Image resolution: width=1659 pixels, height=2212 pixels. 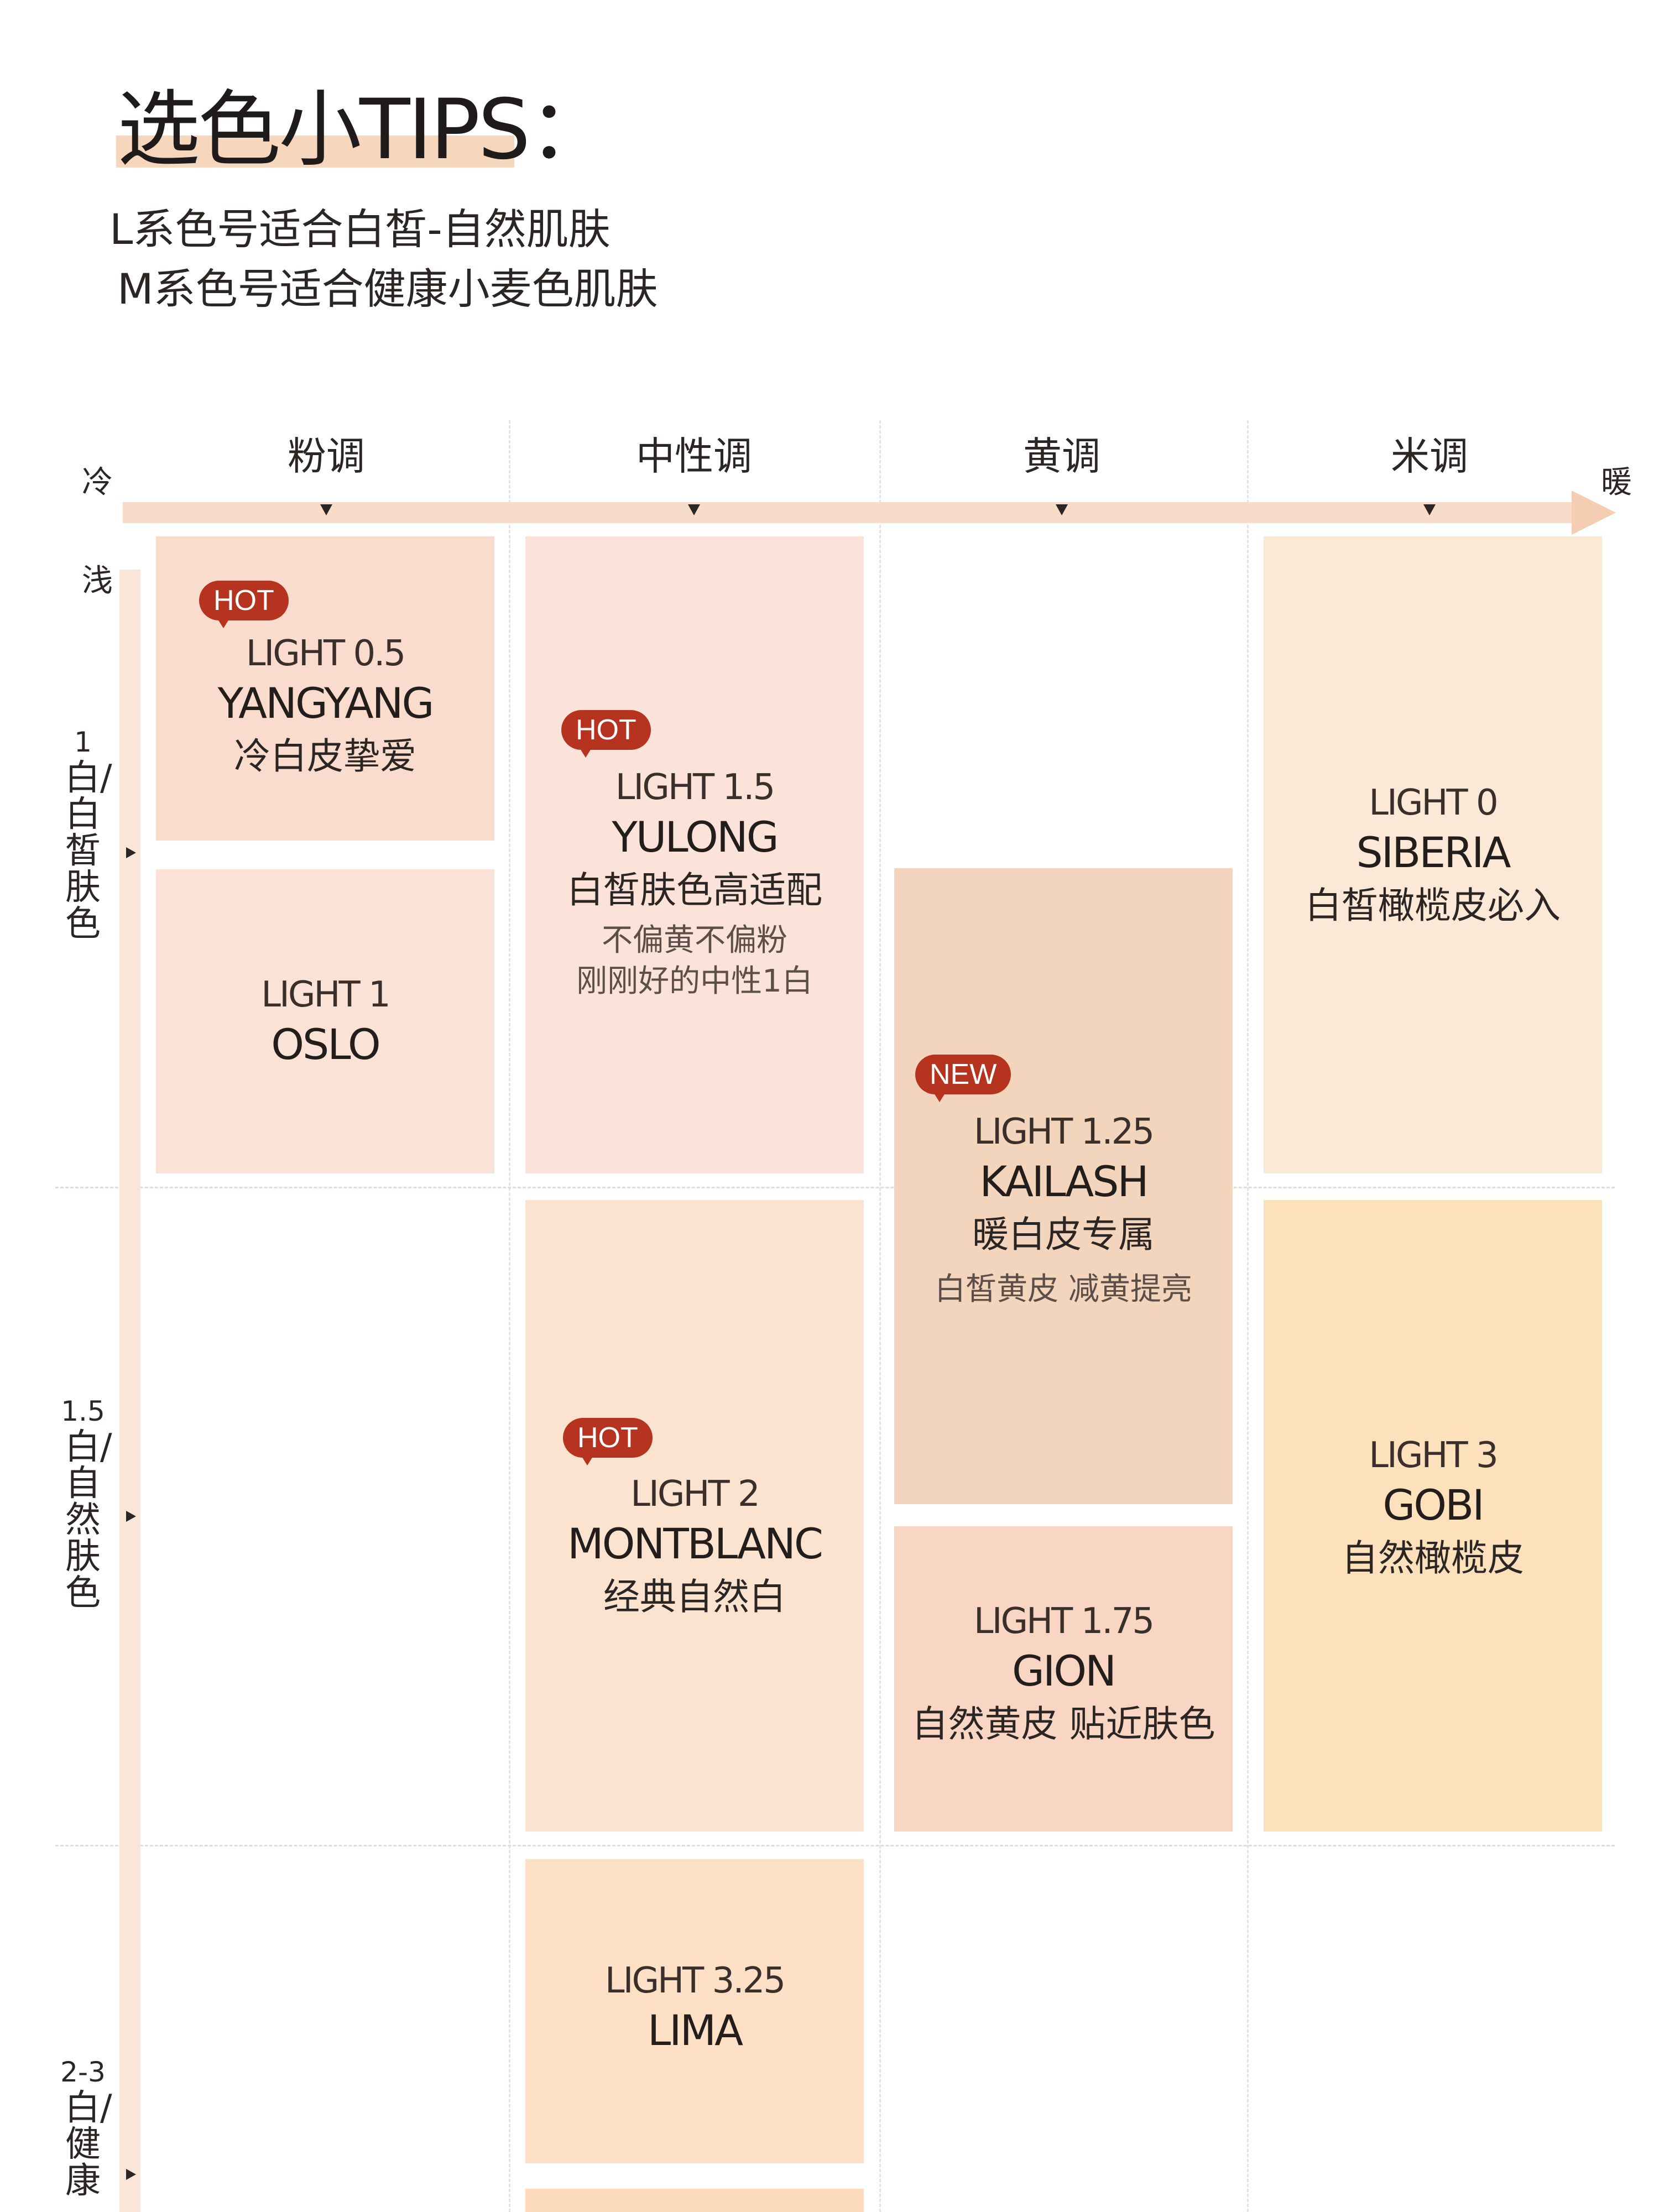 I want to click on row-depth-value: 1, so click(x=83, y=742).